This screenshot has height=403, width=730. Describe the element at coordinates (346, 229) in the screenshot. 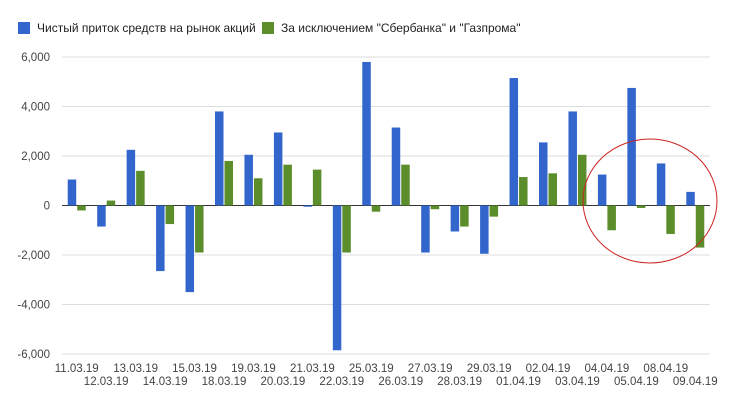

I see `bar-series2-22.03.19` at that location.